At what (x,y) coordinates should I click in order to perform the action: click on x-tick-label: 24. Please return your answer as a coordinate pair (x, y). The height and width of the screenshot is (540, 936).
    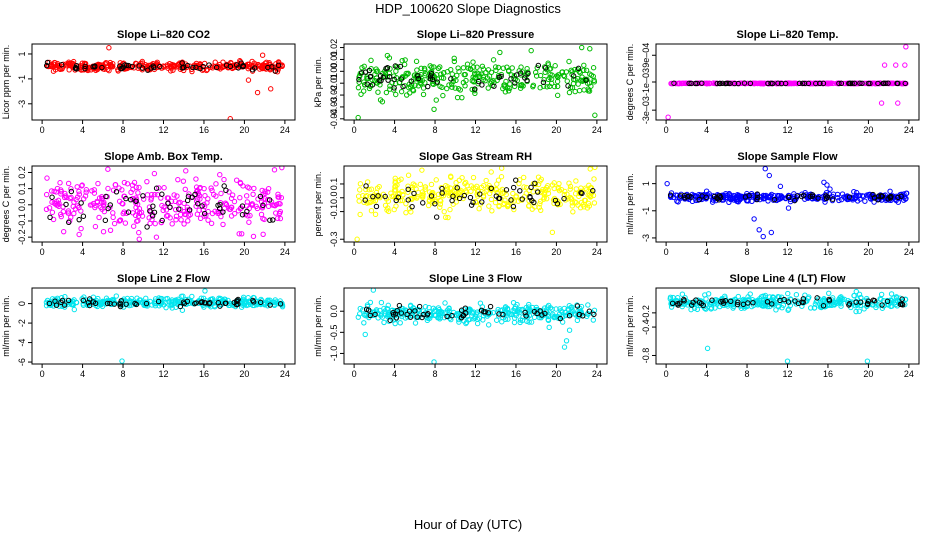
    Looking at the image, I should click on (597, 374).